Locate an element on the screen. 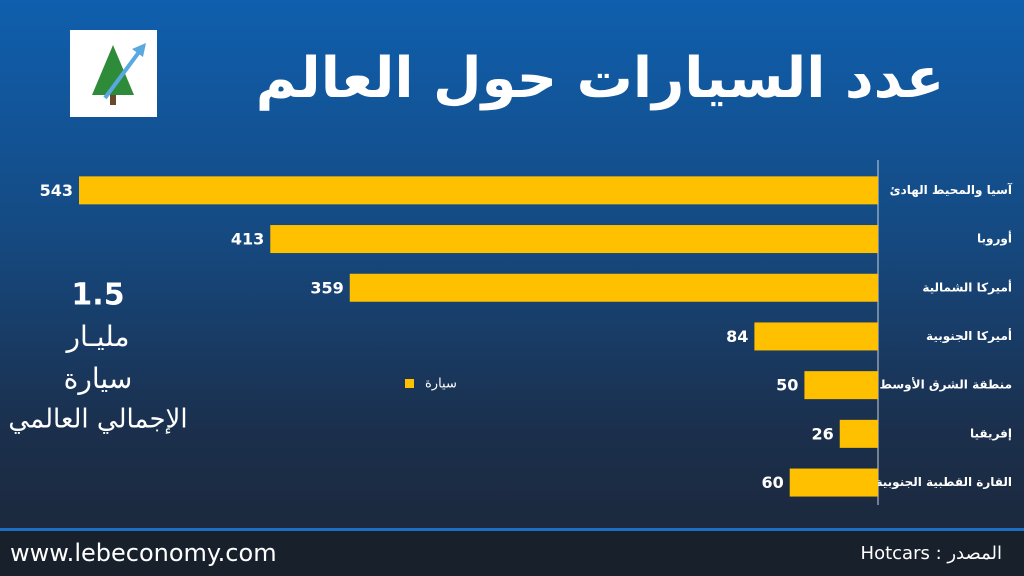 The height and width of the screenshot is (576, 1024). total-value: 1.5 is located at coordinates (97, 295).